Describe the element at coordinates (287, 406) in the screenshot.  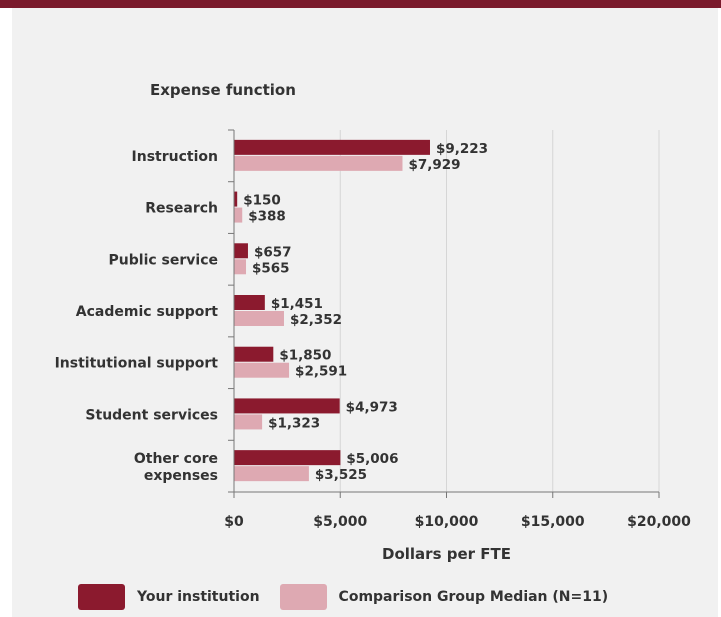
I see `bar-your-institution-student-services` at that location.